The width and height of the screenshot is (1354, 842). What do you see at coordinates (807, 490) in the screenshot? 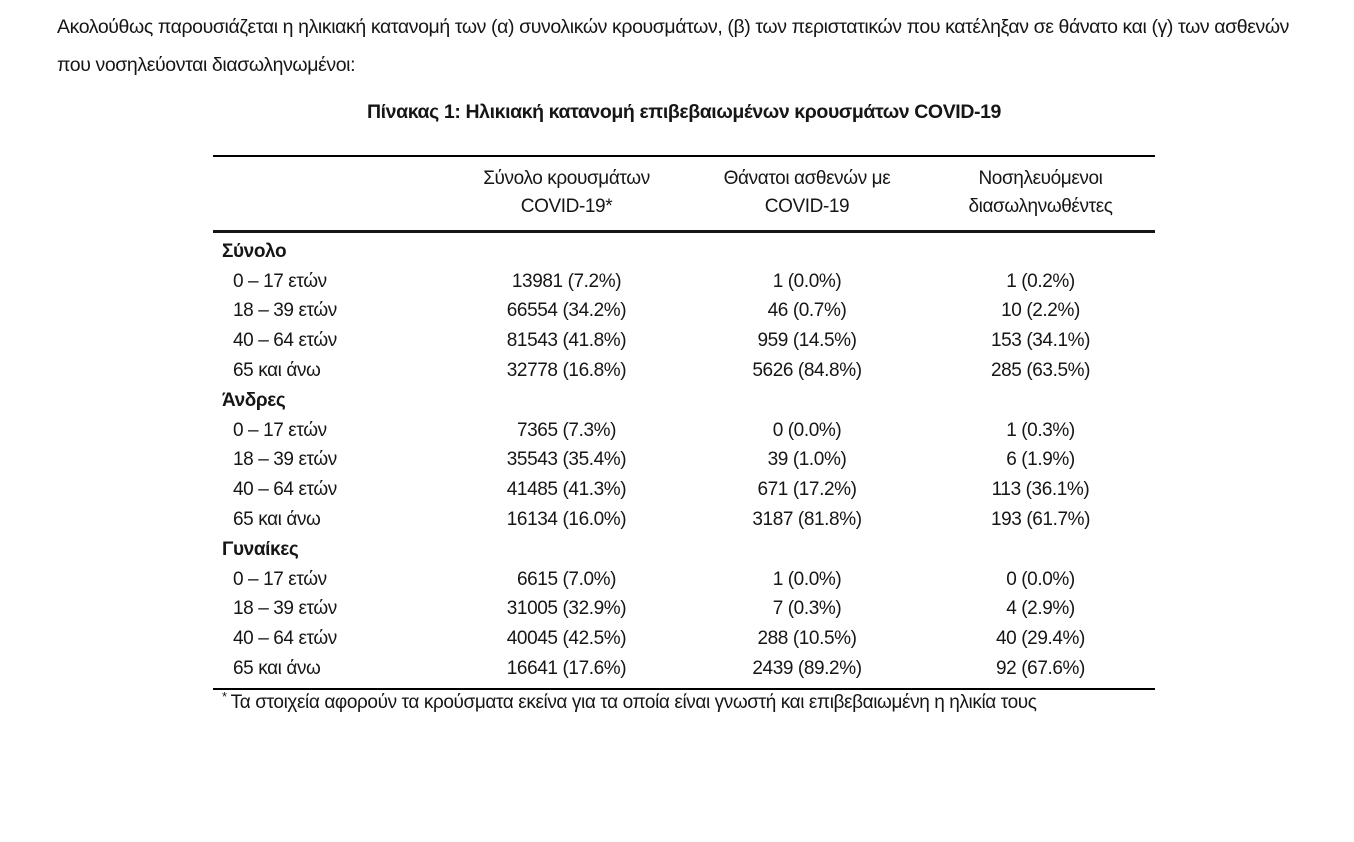
I see `deaths-cell: 671 (17.2%)` at bounding box center [807, 490].